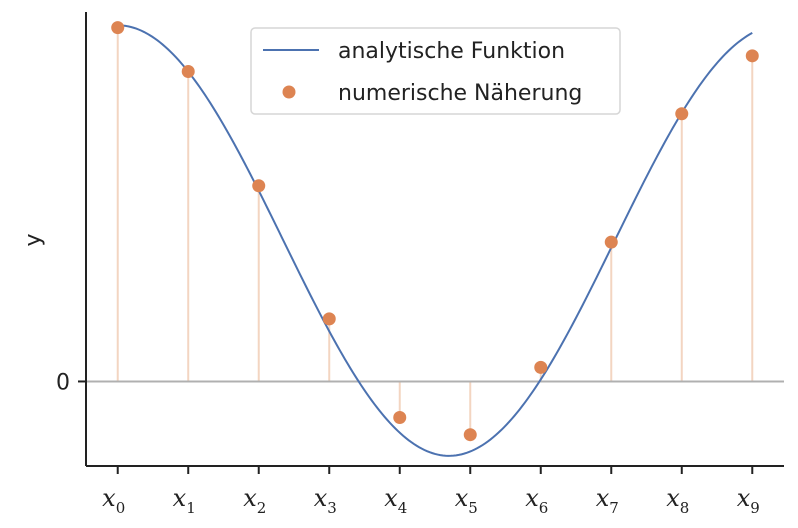 The image size is (798, 528). What do you see at coordinates (536, 500) in the screenshot?
I see `x-tick-label-6: x6` at bounding box center [536, 500].